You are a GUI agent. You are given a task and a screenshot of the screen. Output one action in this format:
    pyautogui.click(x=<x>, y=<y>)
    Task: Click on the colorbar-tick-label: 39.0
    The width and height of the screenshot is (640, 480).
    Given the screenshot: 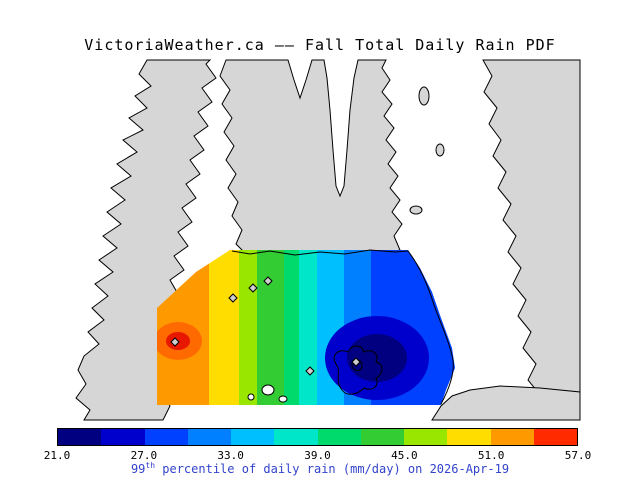 What is the action you would take?
    pyautogui.click(x=317, y=455)
    